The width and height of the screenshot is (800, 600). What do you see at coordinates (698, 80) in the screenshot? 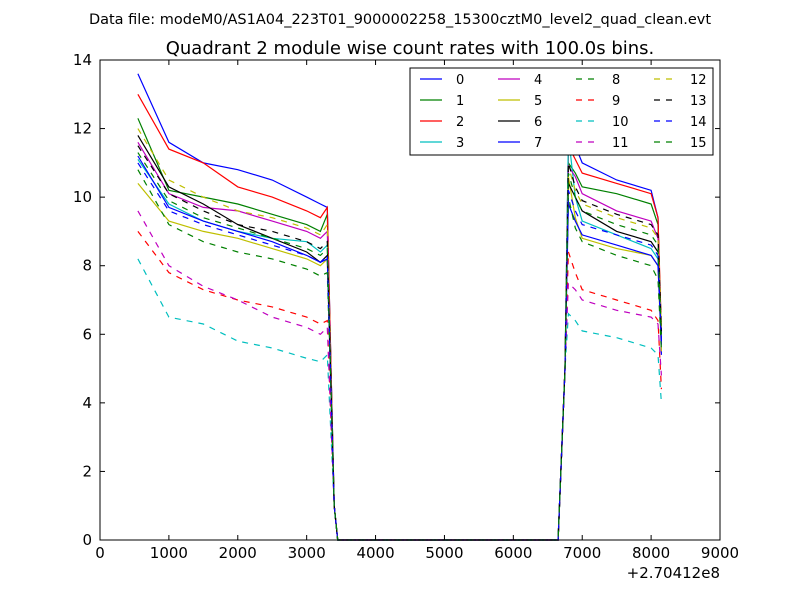
I see `legend-label-12: 12` at bounding box center [698, 80].